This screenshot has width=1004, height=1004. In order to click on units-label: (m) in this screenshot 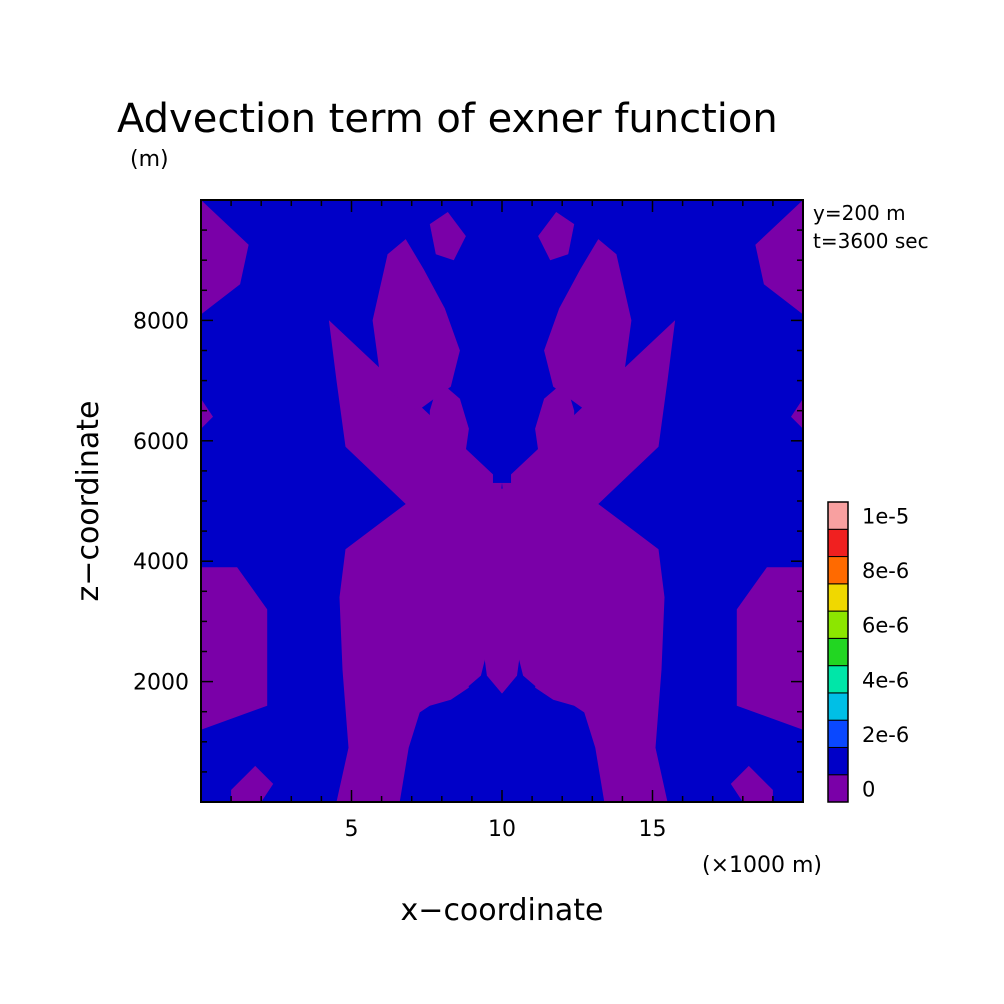, I will do `click(149, 159)`.